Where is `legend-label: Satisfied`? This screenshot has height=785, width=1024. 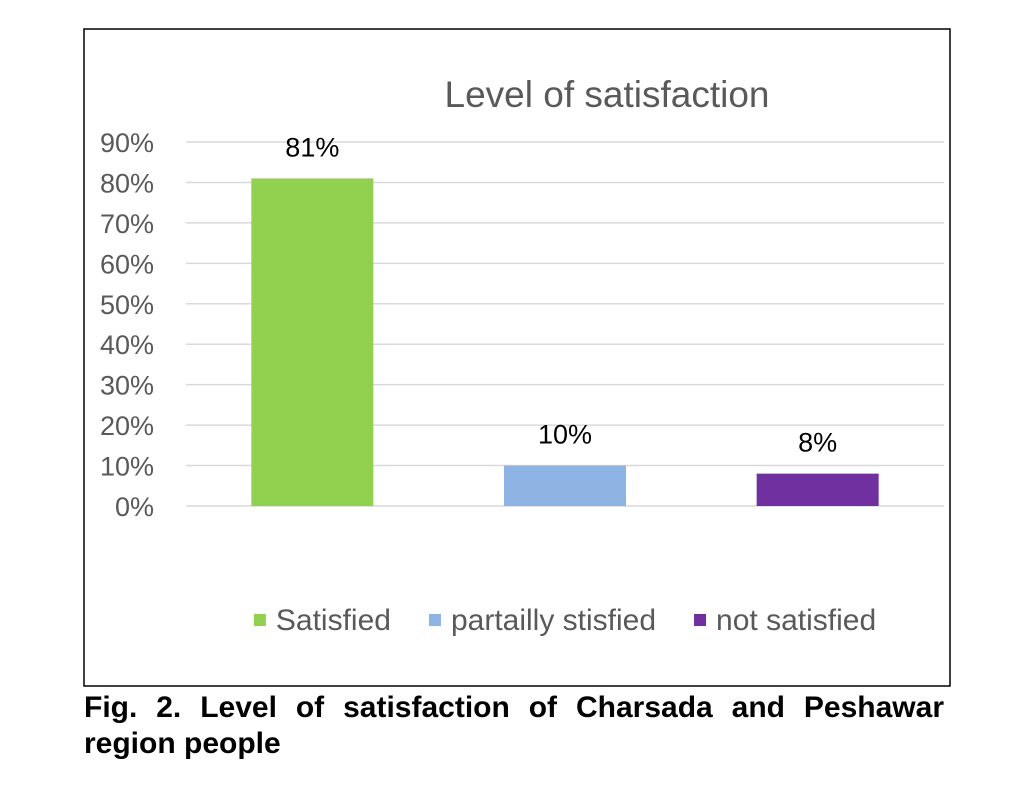
legend-label: Satisfied is located at coordinates (333, 620).